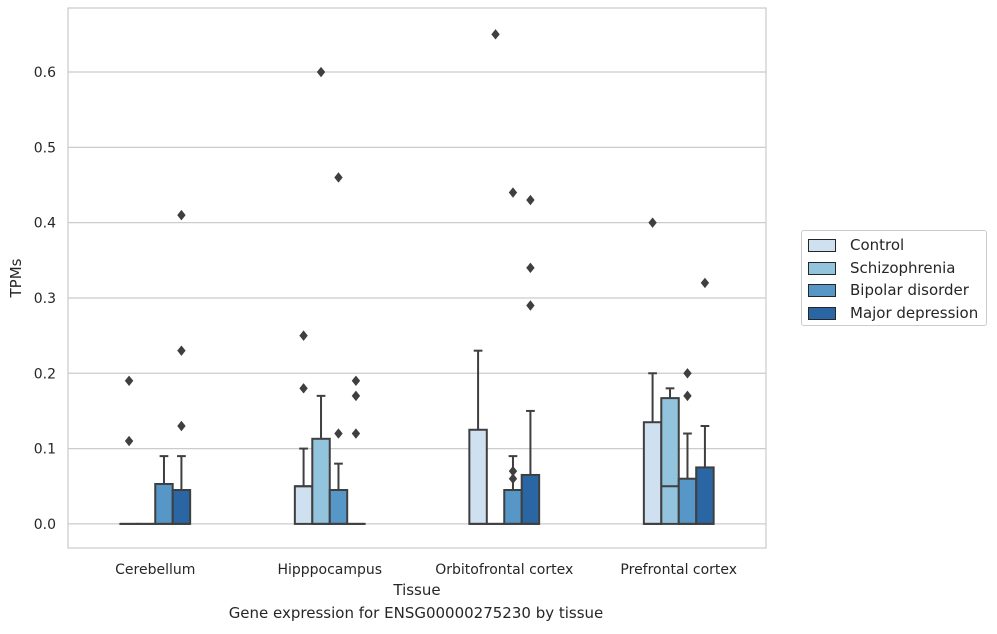  What do you see at coordinates (909, 290) in the screenshot?
I see `legend-label-bipolar-disorder: Bipolar disorder` at bounding box center [909, 290].